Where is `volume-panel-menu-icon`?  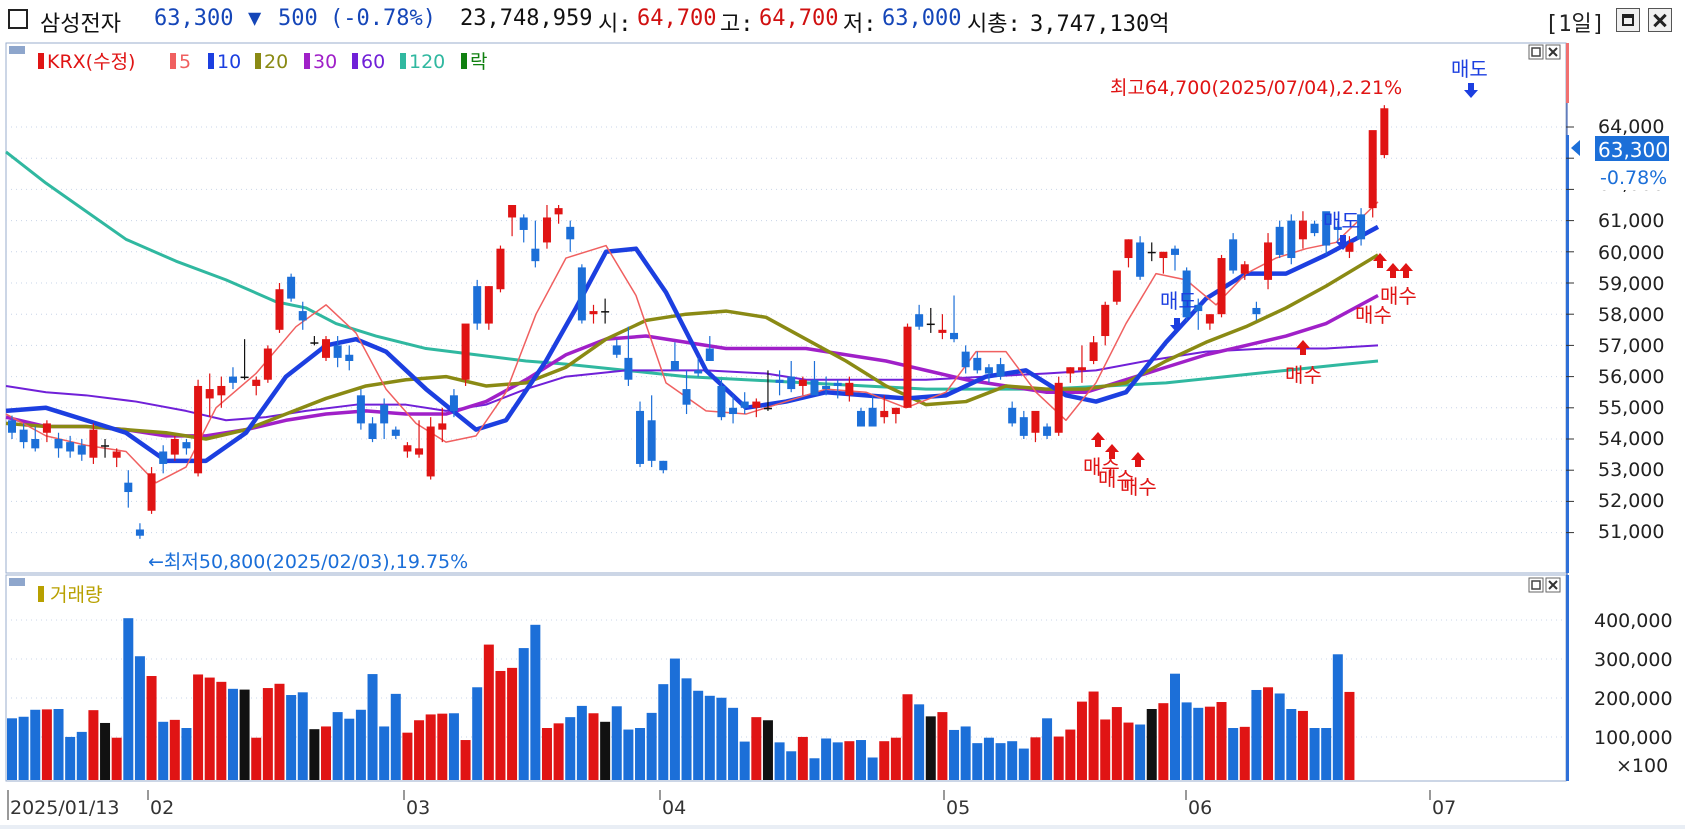 volume-panel-menu-icon is located at coordinates (17, 582).